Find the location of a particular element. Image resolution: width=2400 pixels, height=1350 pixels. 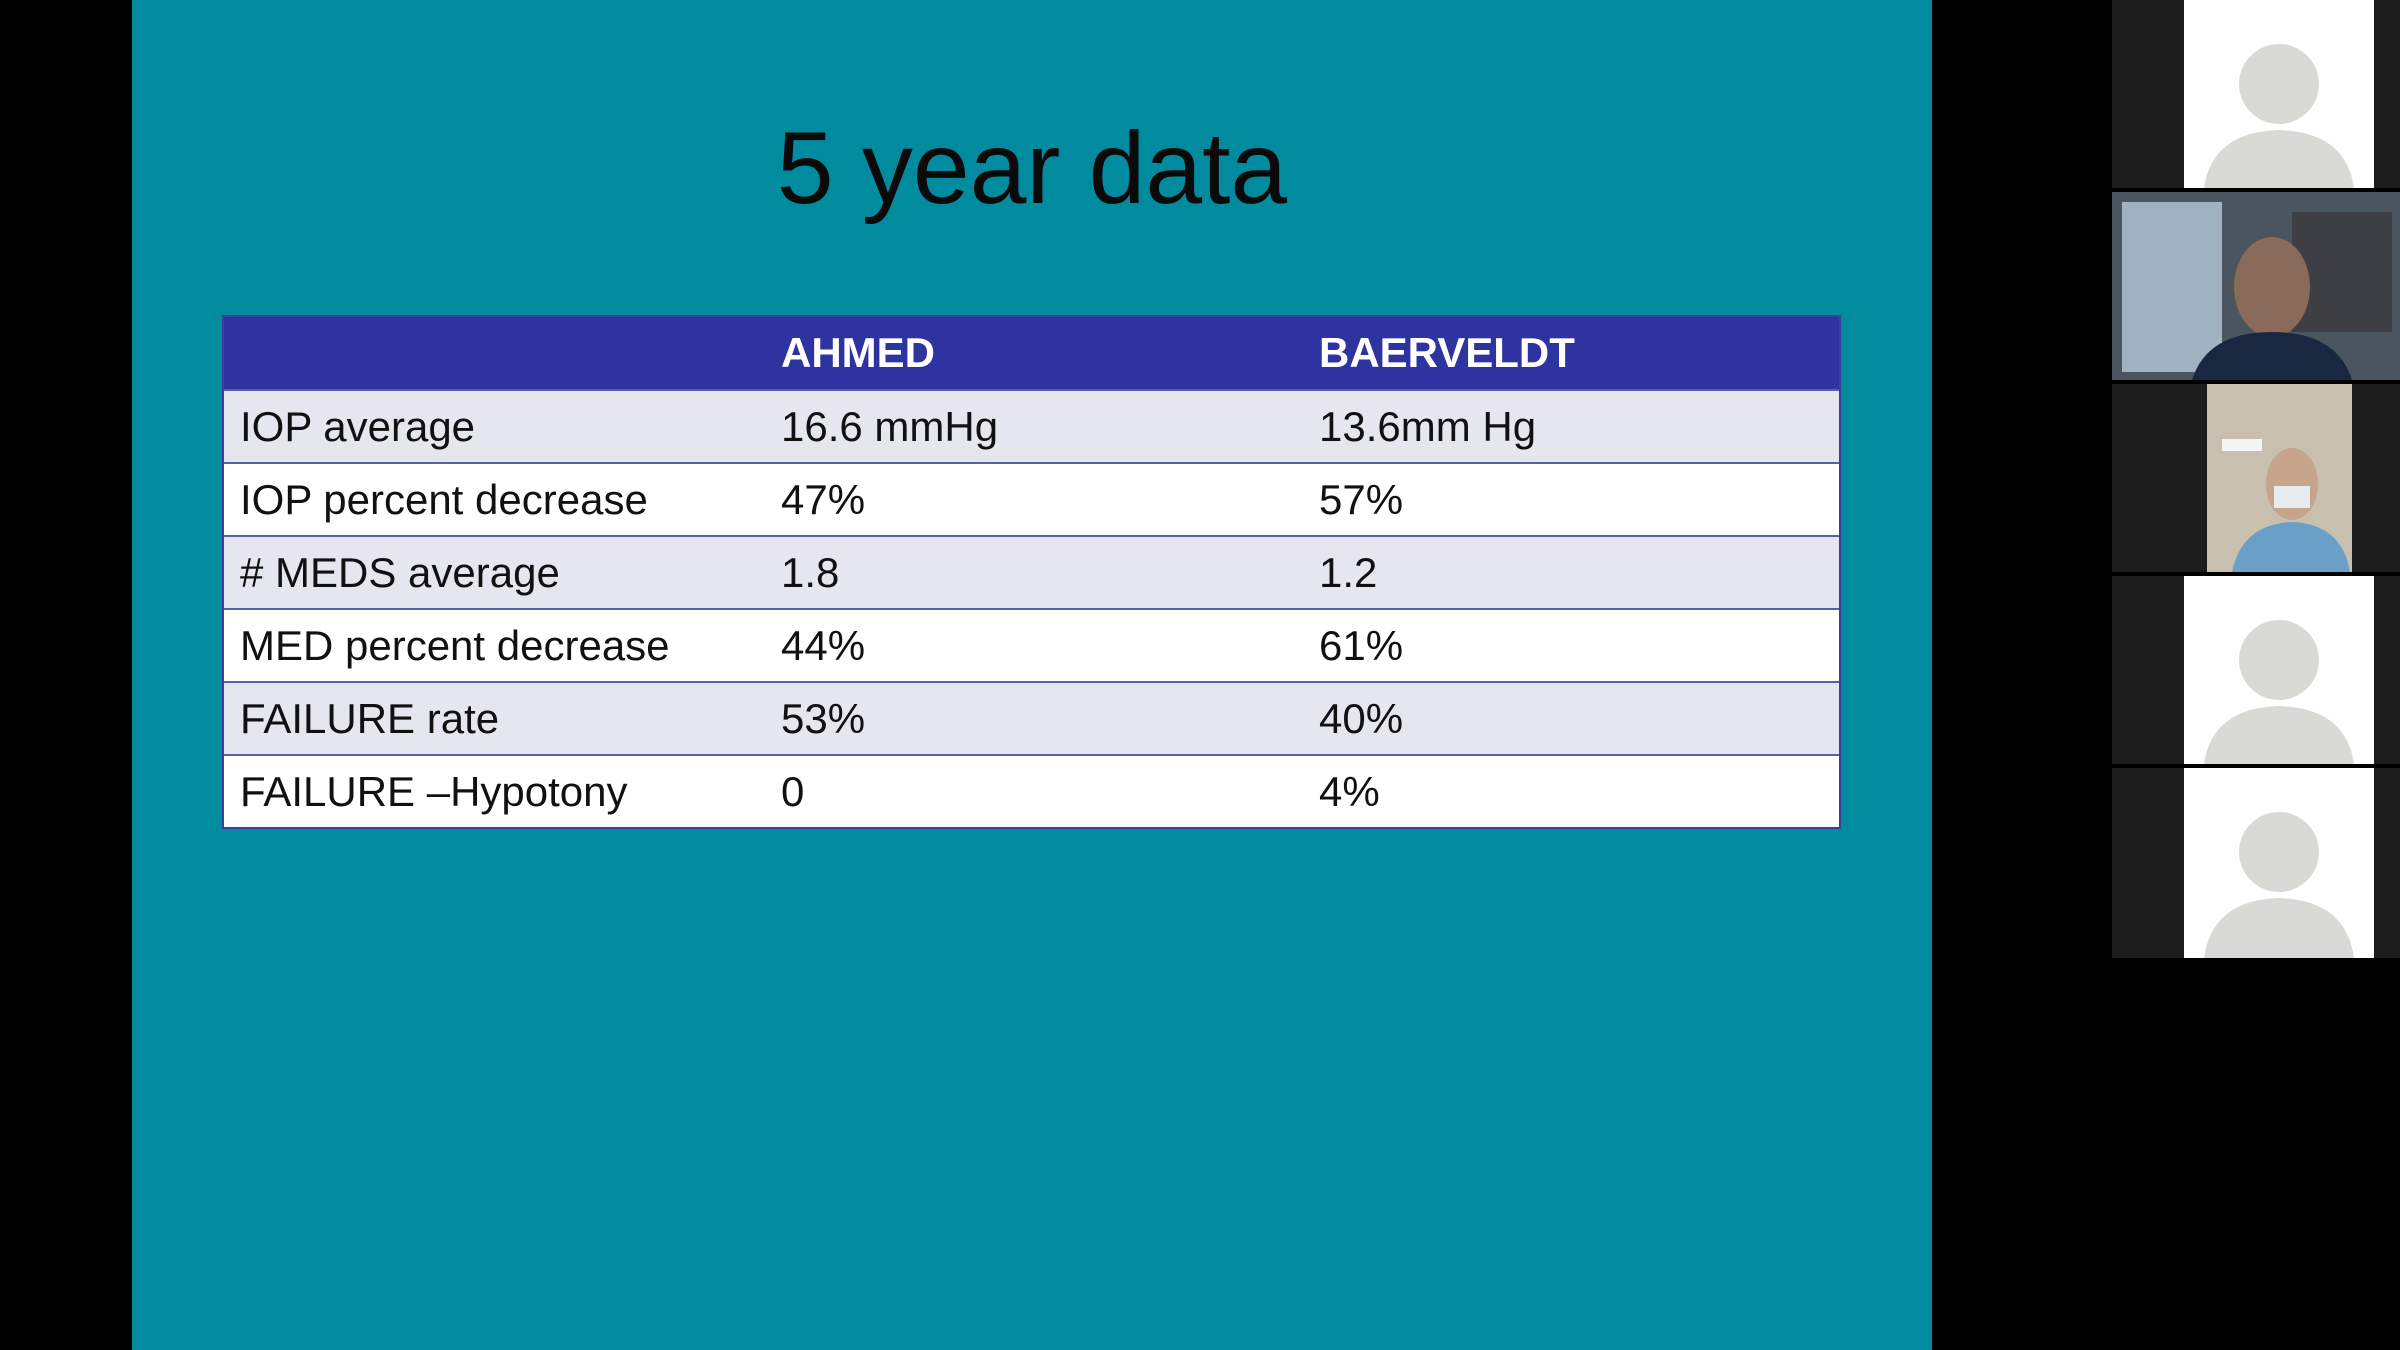

table-cell: 16.6 mmHg is located at coordinates (890, 426).